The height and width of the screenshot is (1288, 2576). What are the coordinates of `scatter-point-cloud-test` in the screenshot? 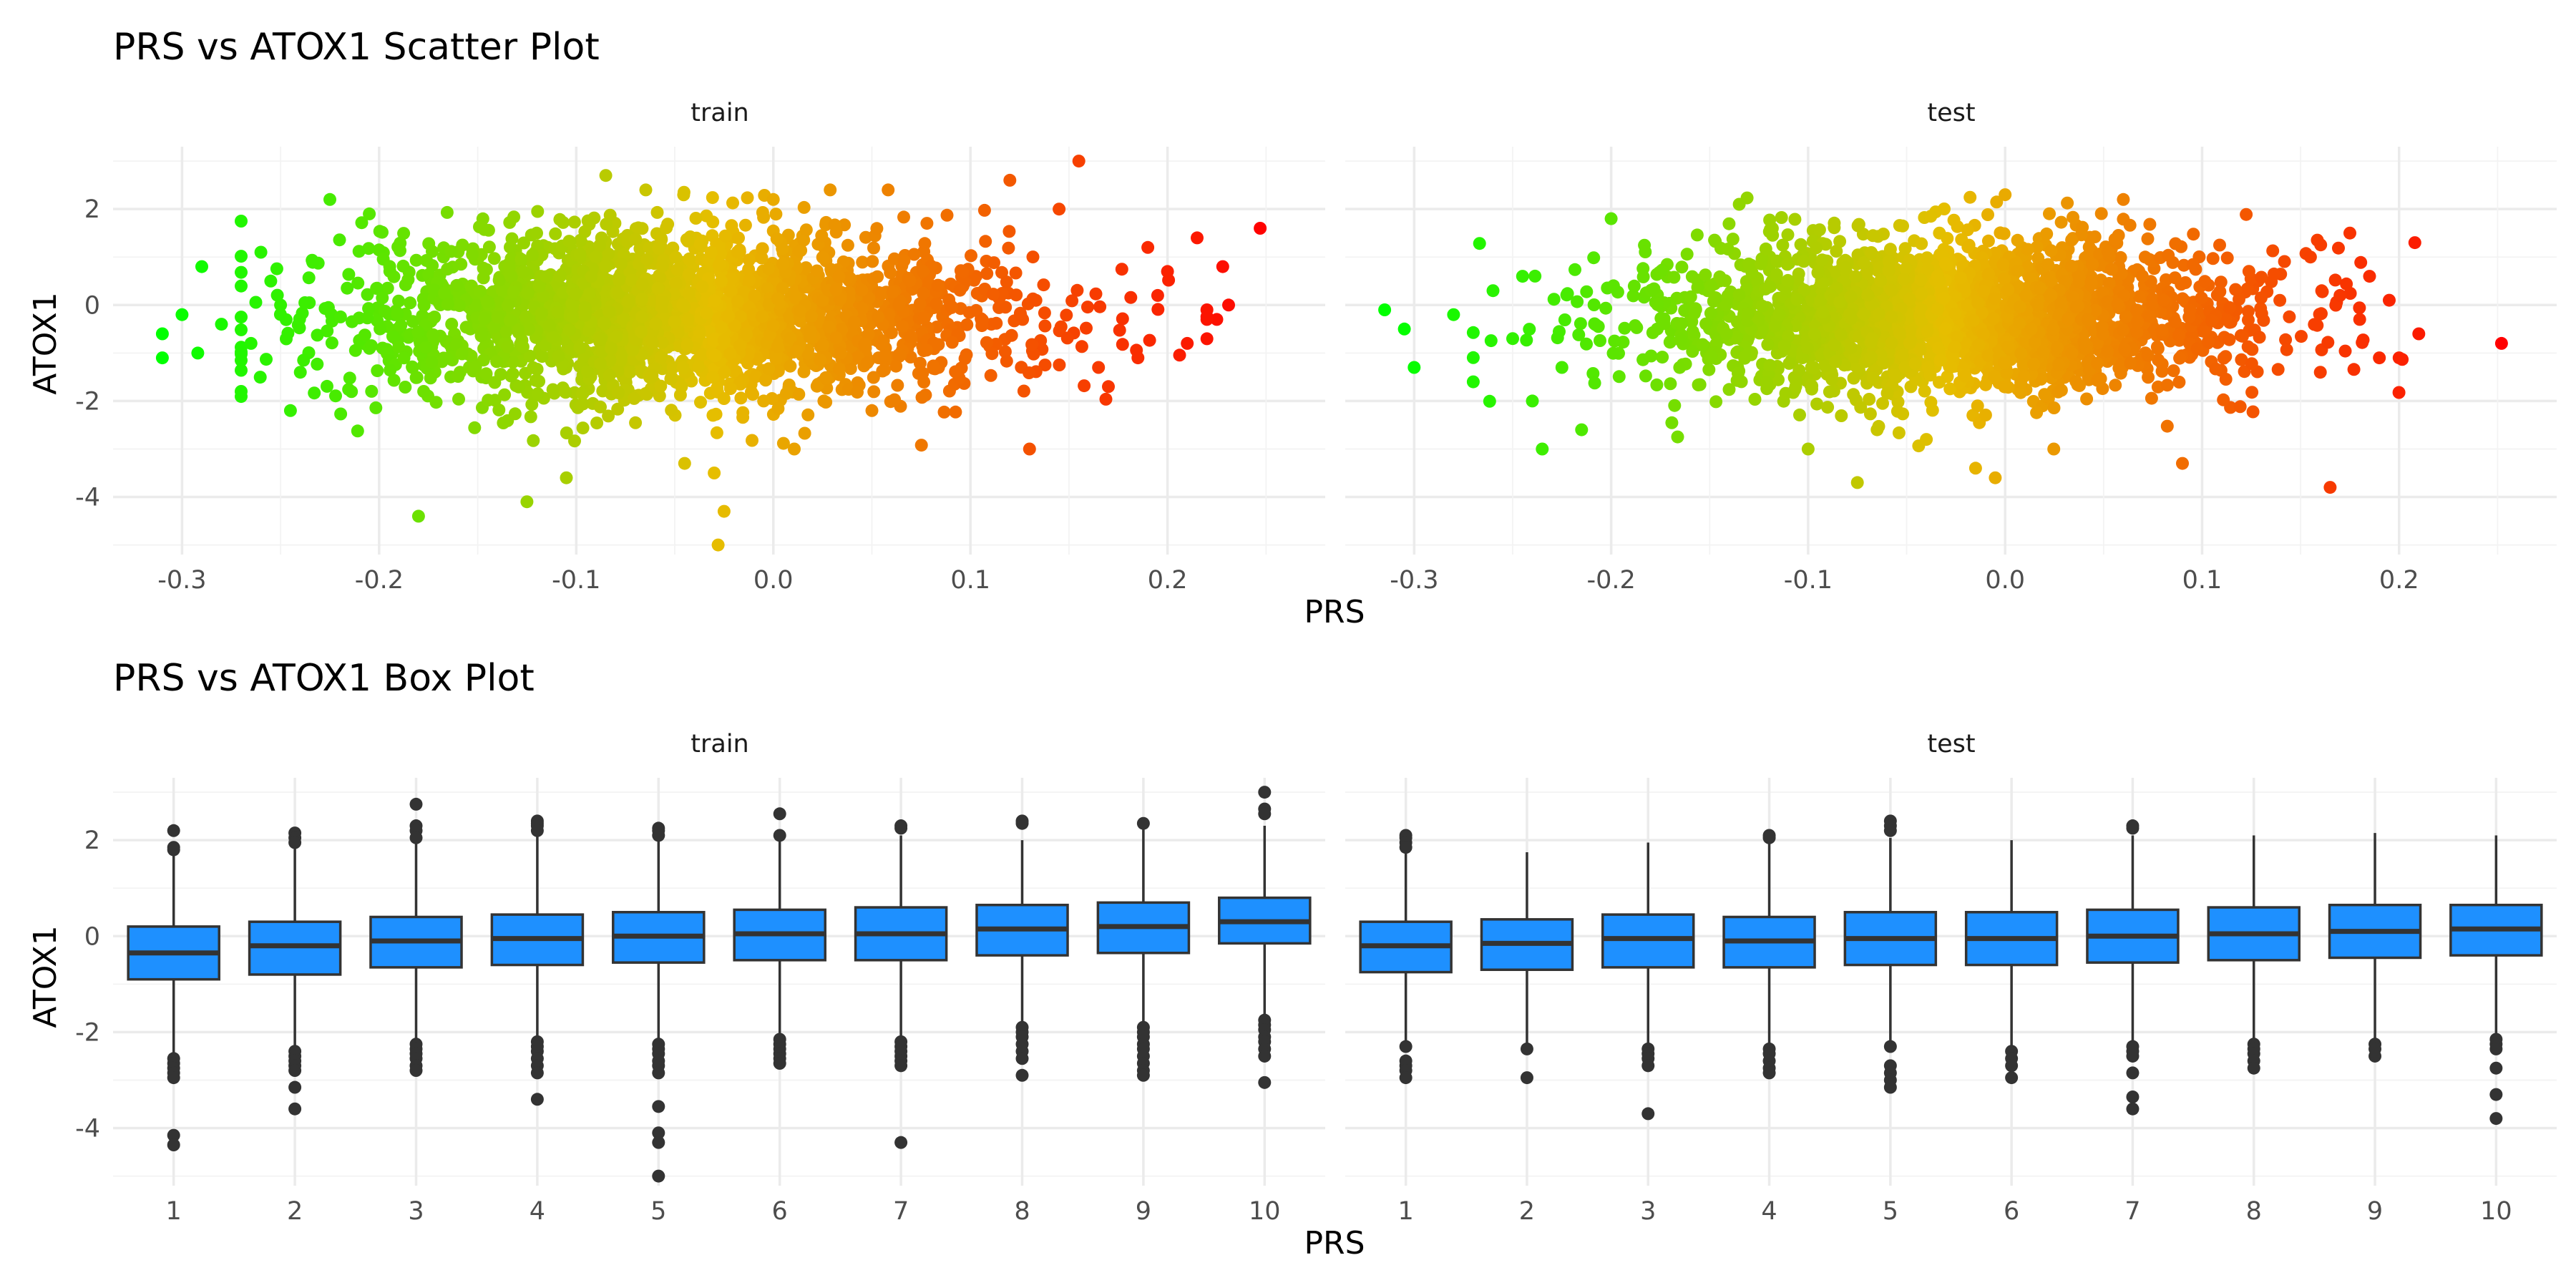 It's located at (1937, 323).